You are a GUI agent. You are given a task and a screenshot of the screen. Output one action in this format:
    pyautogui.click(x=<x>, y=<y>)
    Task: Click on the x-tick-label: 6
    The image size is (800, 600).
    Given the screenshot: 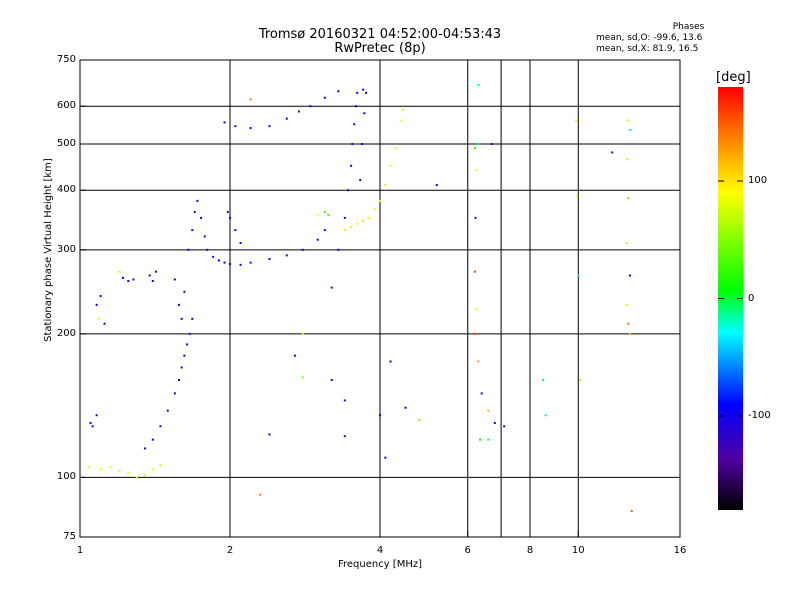 What is the action you would take?
    pyautogui.click(x=467, y=550)
    